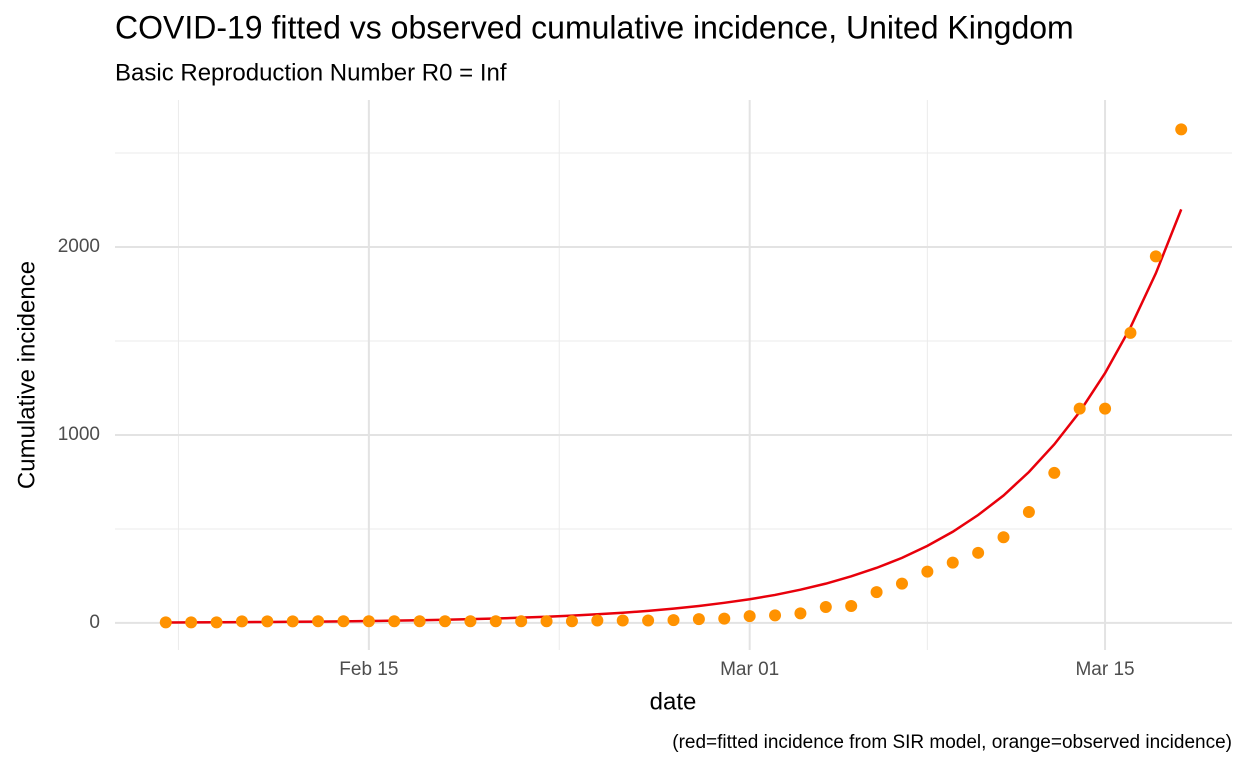 The height and width of the screenshot is (768, 1248). Describe the element at coordinates (673, 701) in the screenshot. I see `x-axis-label: date` at that location.